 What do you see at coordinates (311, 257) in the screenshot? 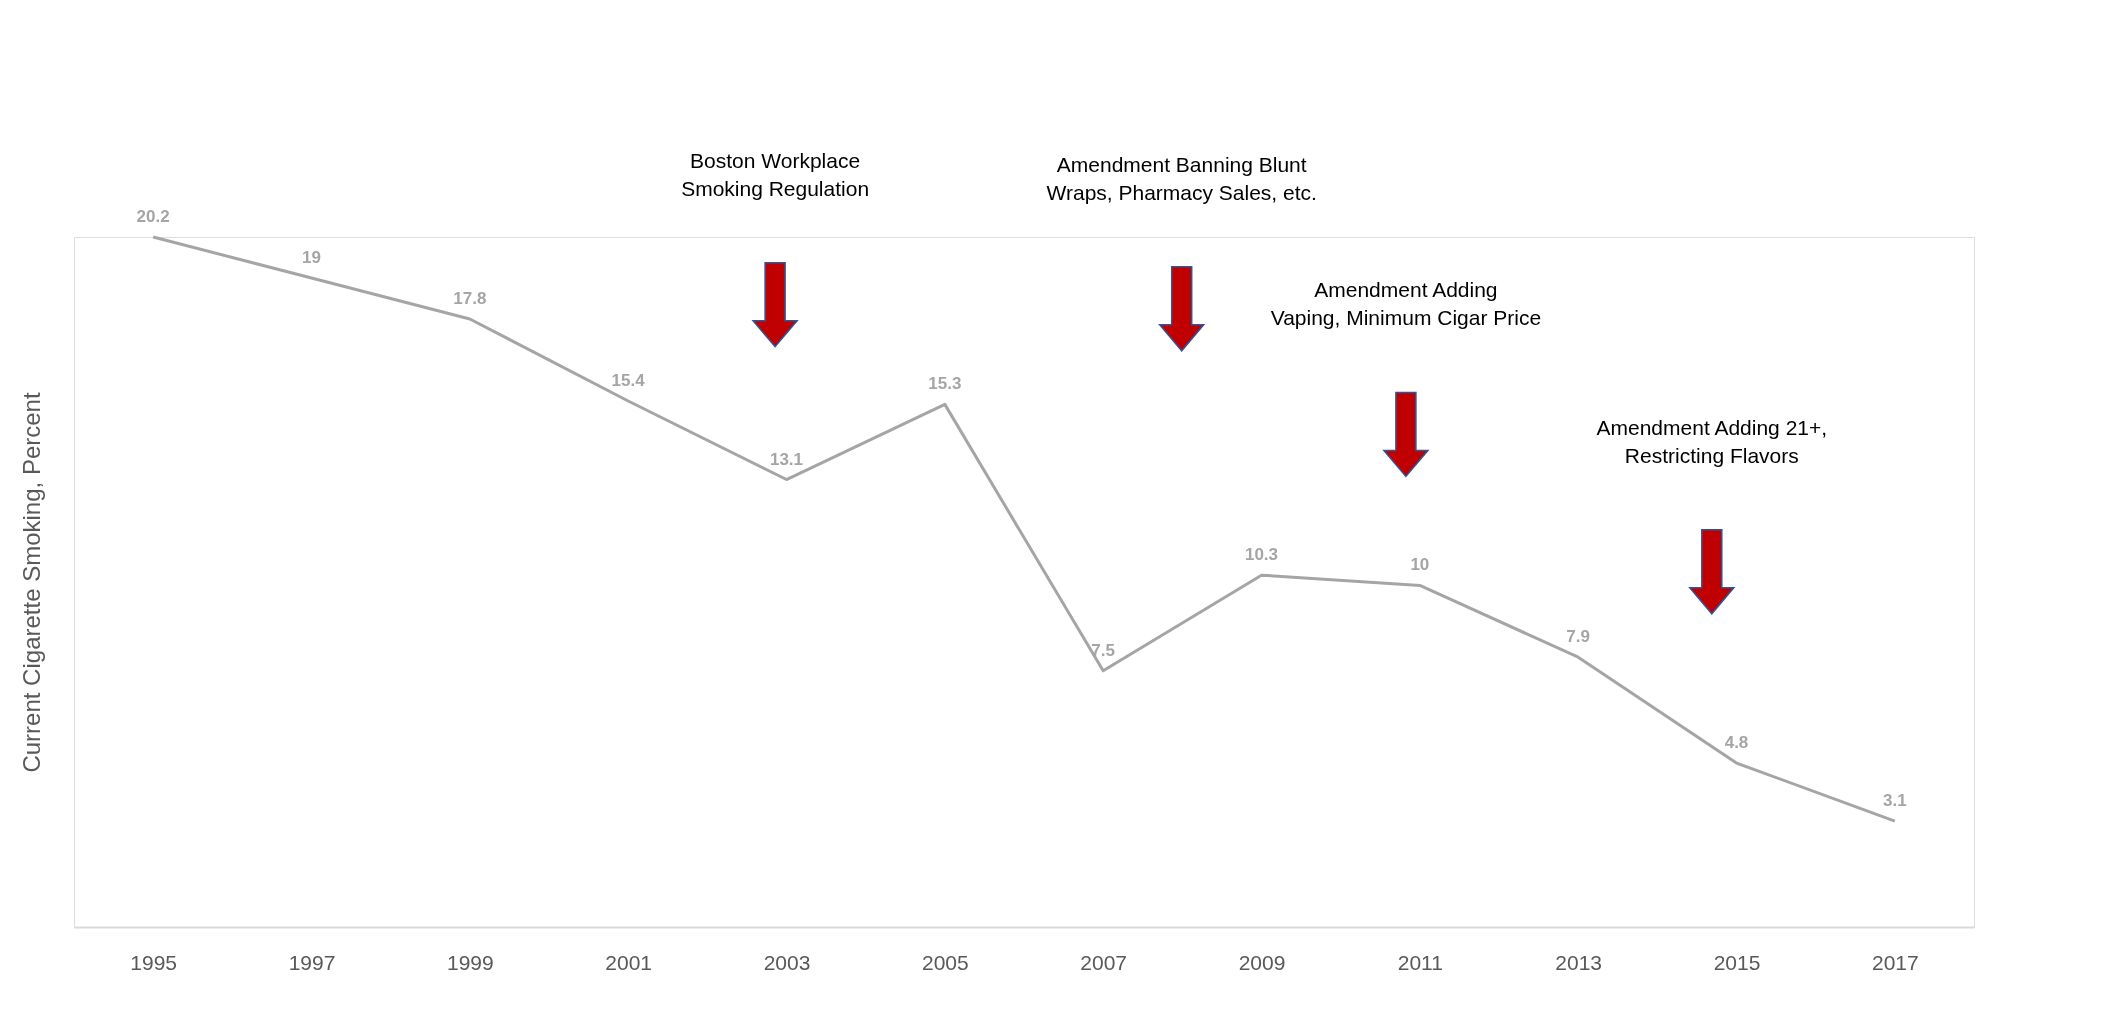
I see `data-label: 19` at bounding box center [311, 257].